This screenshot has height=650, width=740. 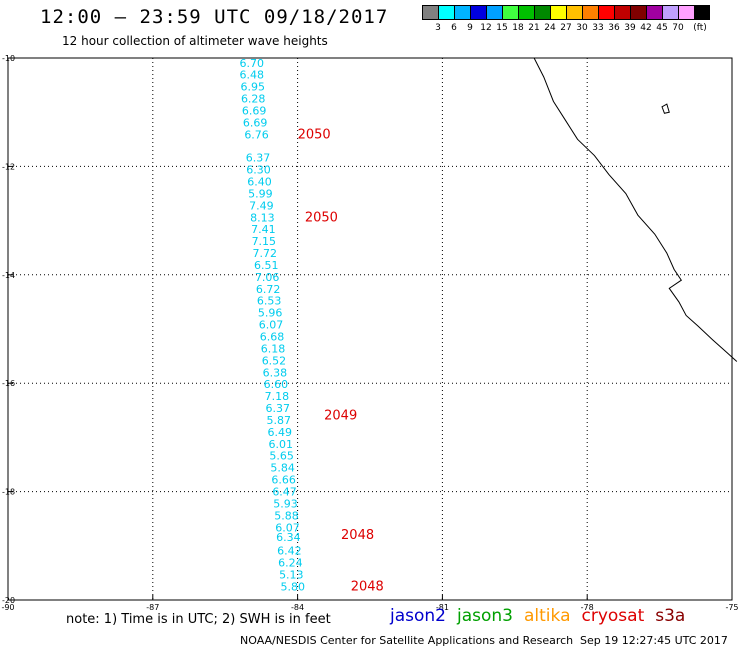 I want to click on lat-label: -14, so click(x=8, y=275).